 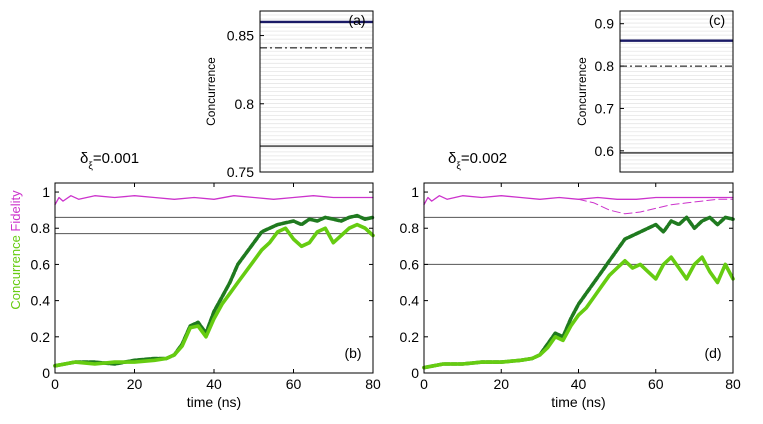 What do you see at coordinates (352, 353) in the screenshot?
I see `panel-label-b: (b)` at bounding box center [352, 353].